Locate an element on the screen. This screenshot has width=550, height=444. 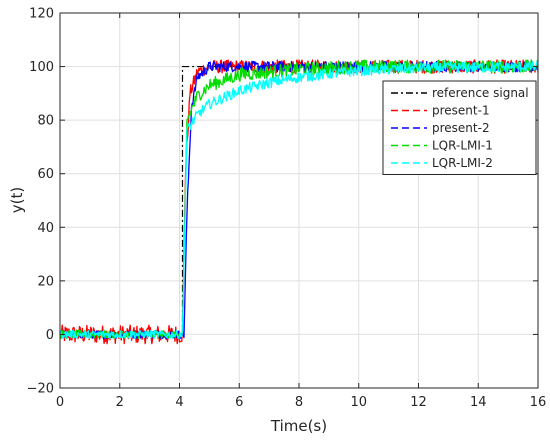
y-tick-label: 20 is located at coordinates (45, 281).